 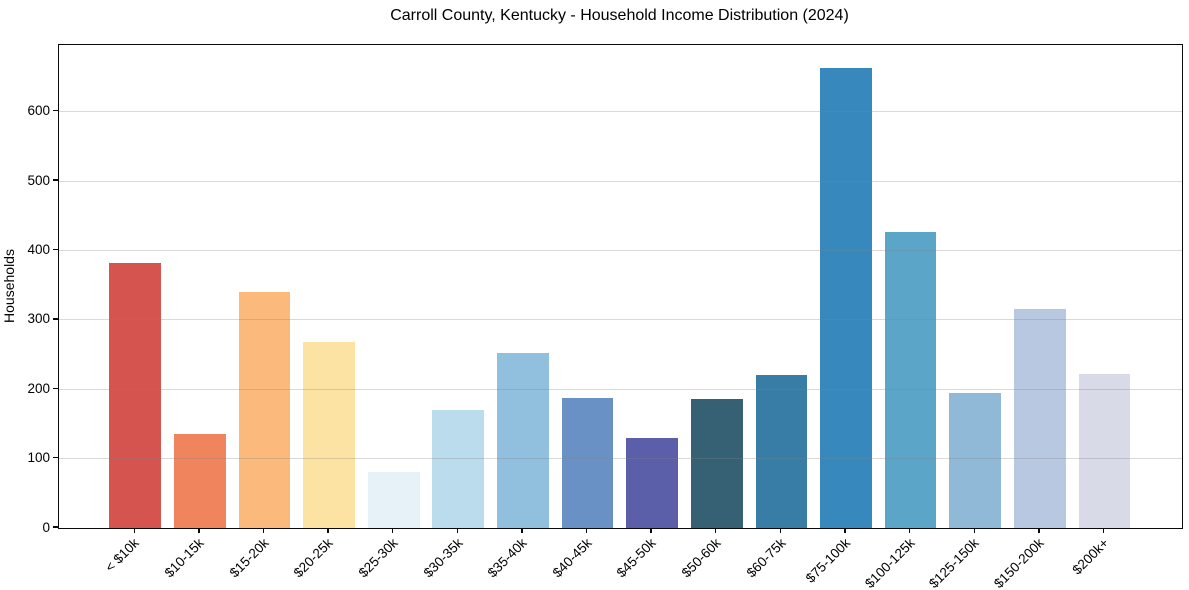 What do you see at coordinates (954, 562) in the screenshot?
I see `x-tick-label: $125-150k` at bounding box center [954, 562].